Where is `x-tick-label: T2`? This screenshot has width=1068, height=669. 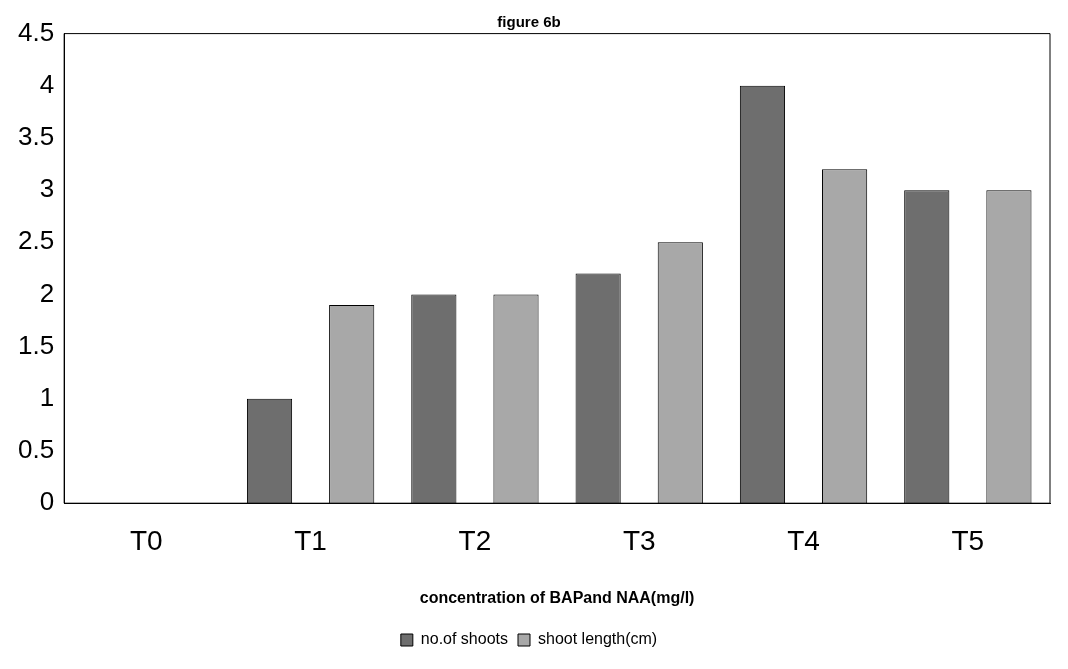
x-tick-label: T2 is located at coordinates (475, 540).